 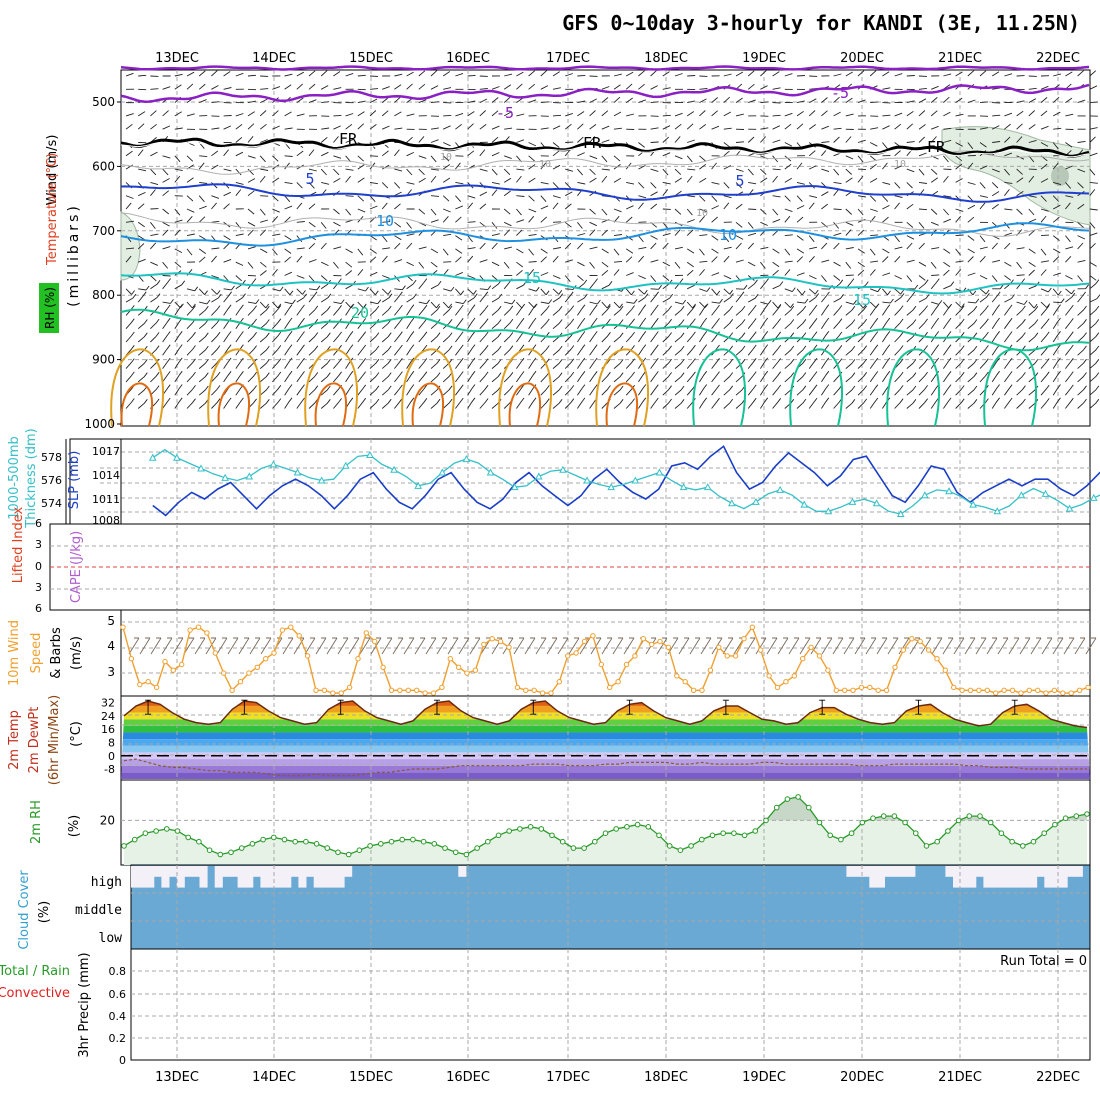 What do you see at coordinates (74, 255) in the screenshot?
I see `millibars-label: (millibars)` at bounding box center [74, 255].